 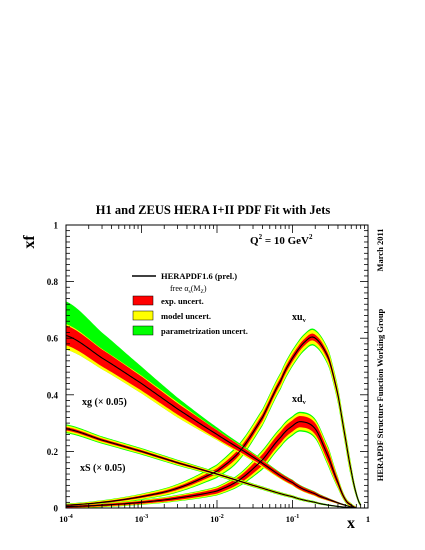 I want to click on y-tick-label: 0.2, so click(x=53, y=452).